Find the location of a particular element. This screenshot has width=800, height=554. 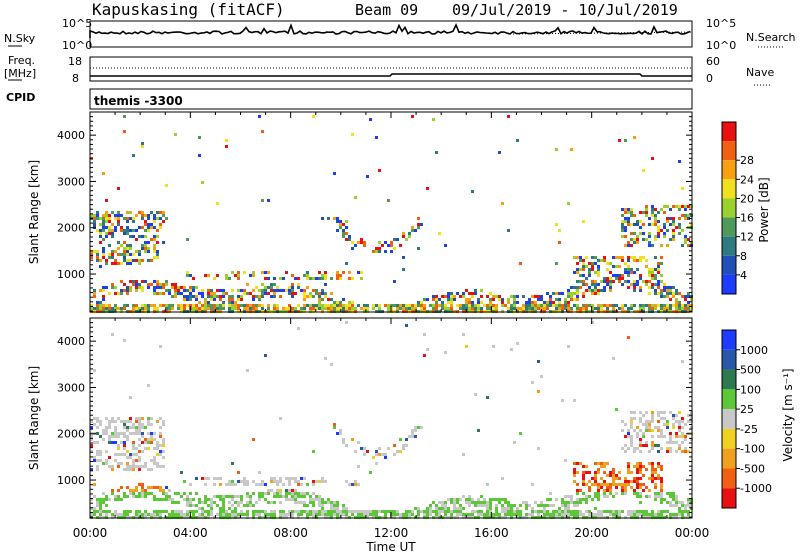

time-tick-label: 12:00 is located at coordinates (391, 533).